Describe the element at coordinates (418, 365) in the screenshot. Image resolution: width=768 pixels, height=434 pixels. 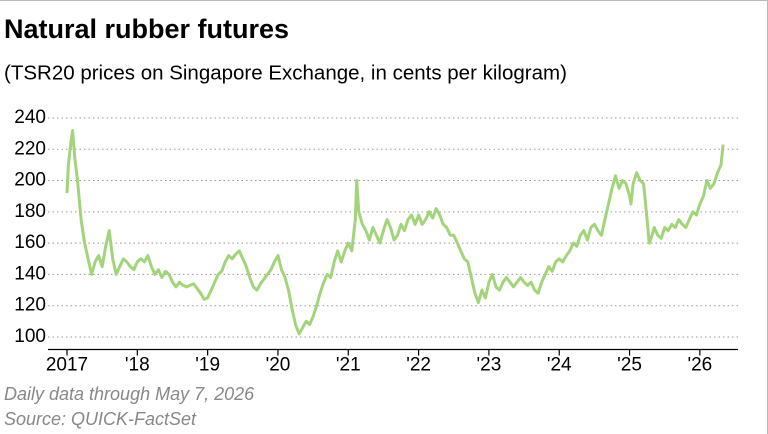
I see `x-tick-label: '22` at that location.